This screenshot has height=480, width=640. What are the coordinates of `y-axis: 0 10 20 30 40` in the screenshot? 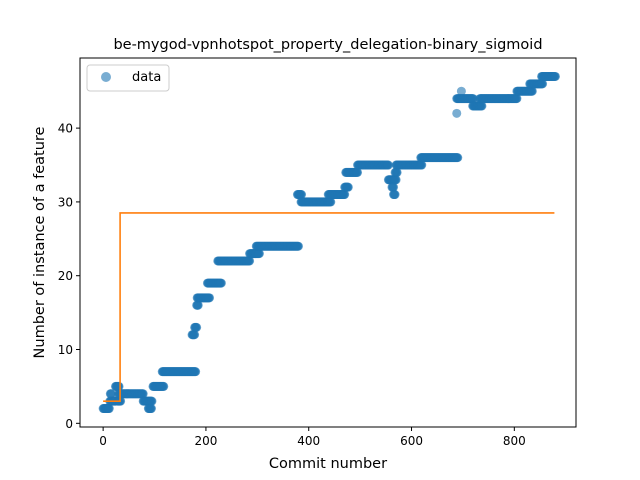 It's located at (69, 276).